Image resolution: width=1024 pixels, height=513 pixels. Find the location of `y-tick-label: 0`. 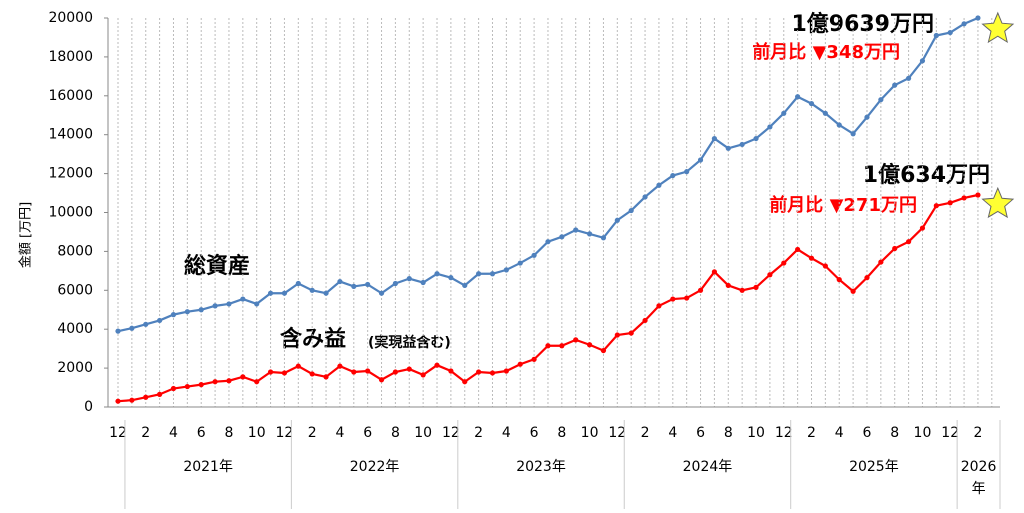

y-tick-label: 0 is located at coordinates (88, 407).